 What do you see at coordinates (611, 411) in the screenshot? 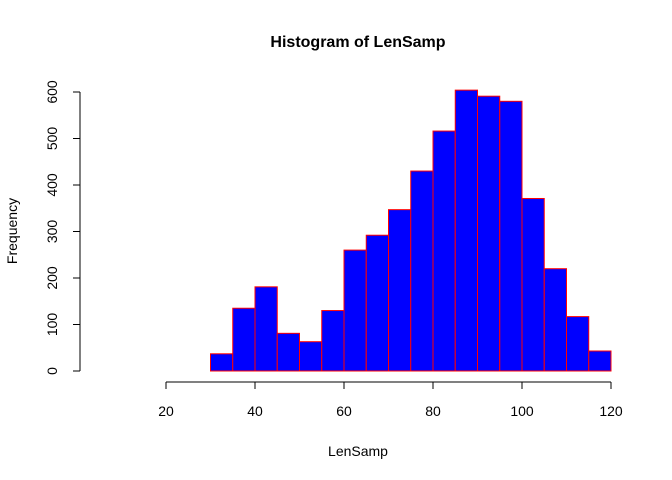
I see `x-tick-label: 120` at bounding box center [611, 411].